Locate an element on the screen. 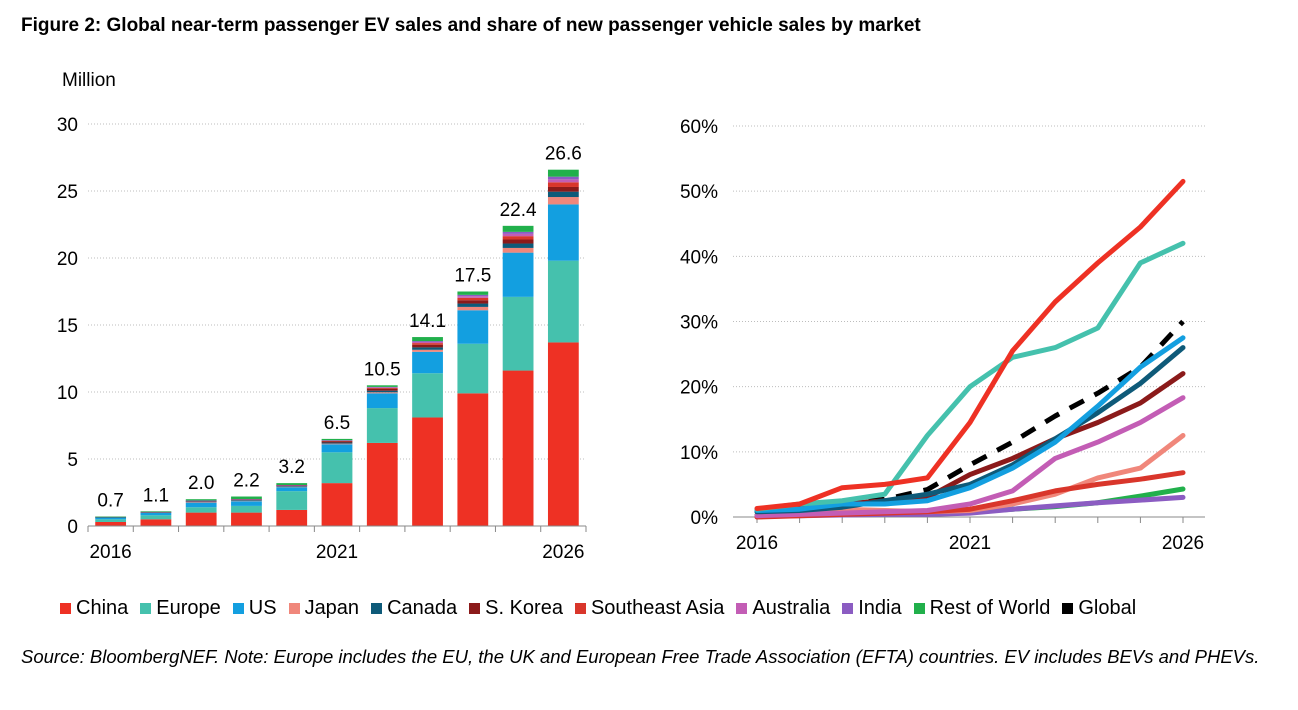 Image resolution: width=1298 pixels, height=710 pixels. bar-total-label: 17.5 is located at coordinates (472, 276).